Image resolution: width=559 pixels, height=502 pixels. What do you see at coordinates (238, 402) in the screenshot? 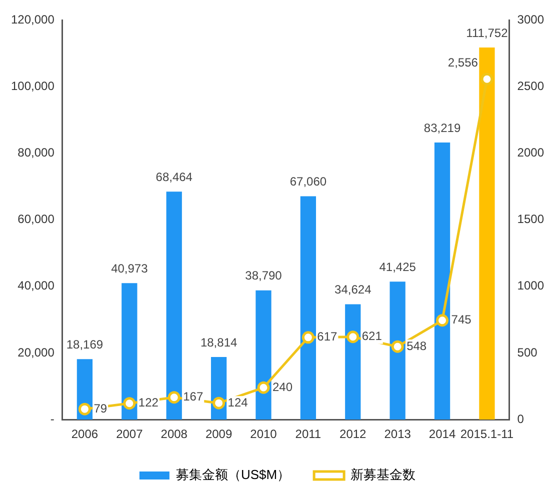
I see `data-label: 124` at bounding box center [238, 402].